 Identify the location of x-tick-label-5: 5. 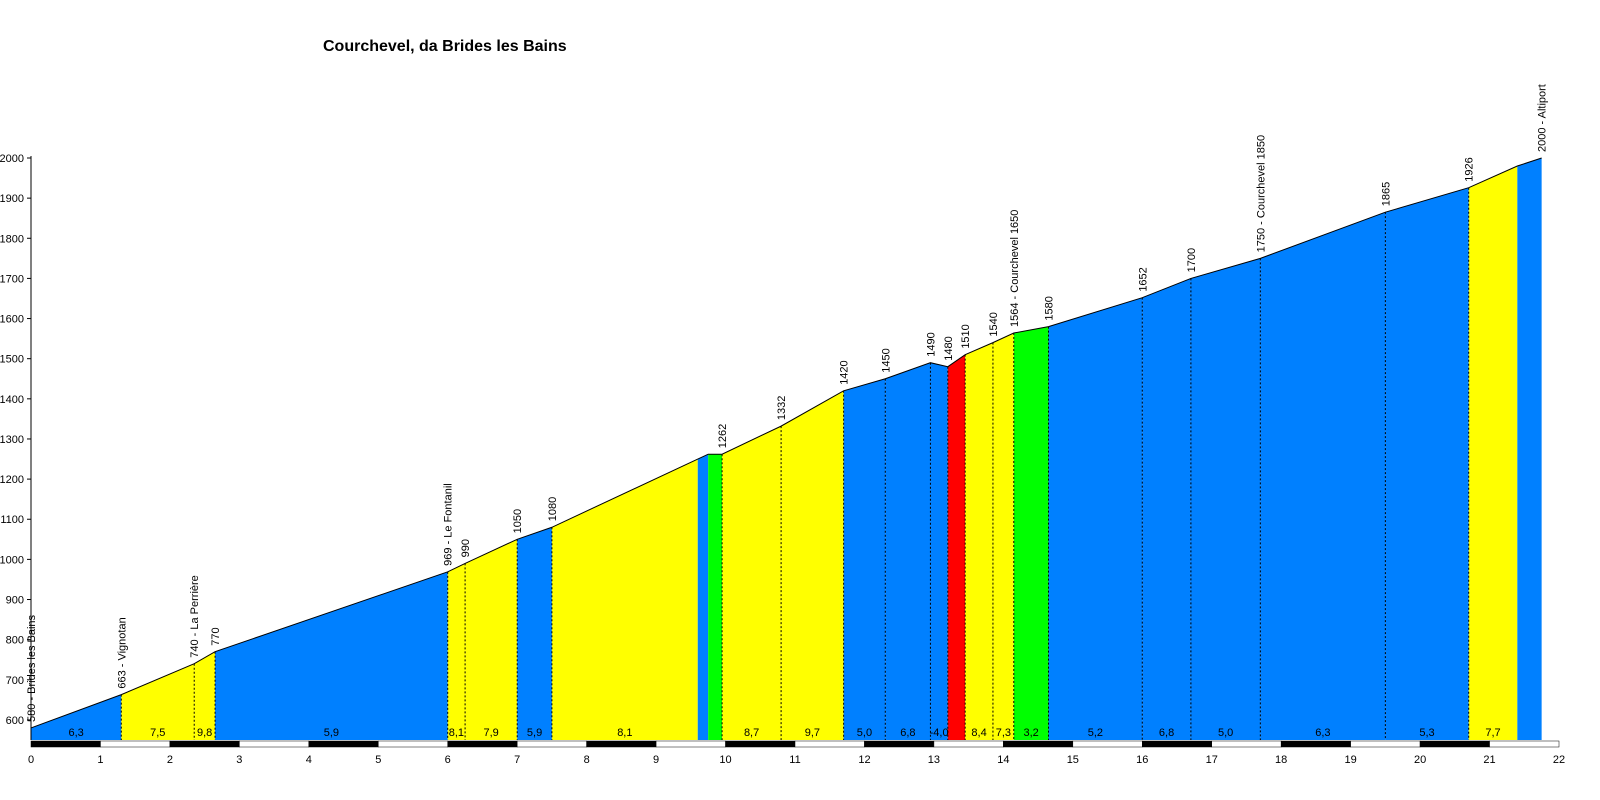
(378, 760).